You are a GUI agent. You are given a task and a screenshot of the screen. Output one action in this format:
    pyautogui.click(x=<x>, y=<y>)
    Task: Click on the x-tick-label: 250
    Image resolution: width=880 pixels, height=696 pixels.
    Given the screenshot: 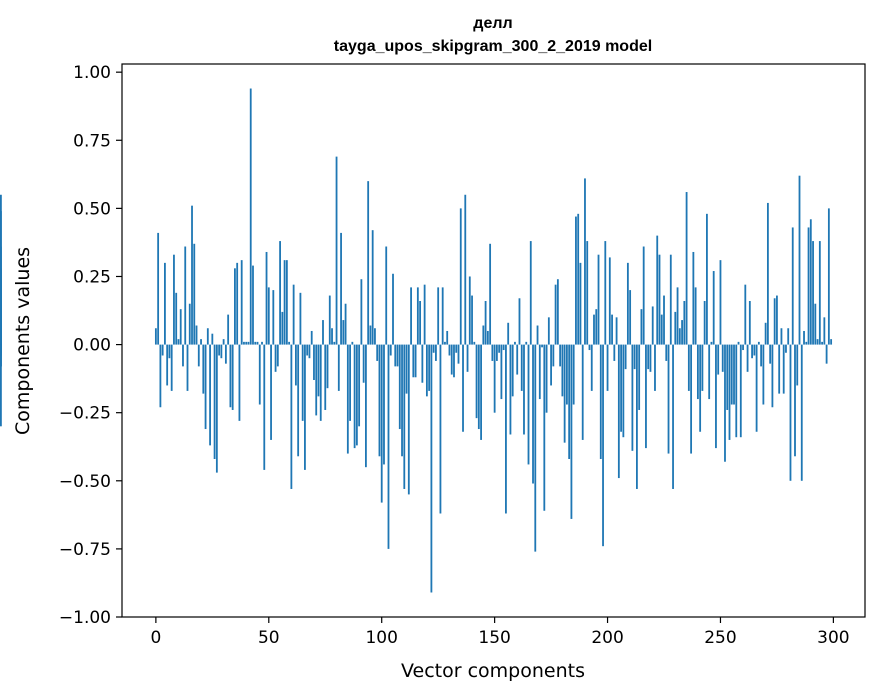 What is the action you would take?
    pyautogui.click(x=720, y=638)
    